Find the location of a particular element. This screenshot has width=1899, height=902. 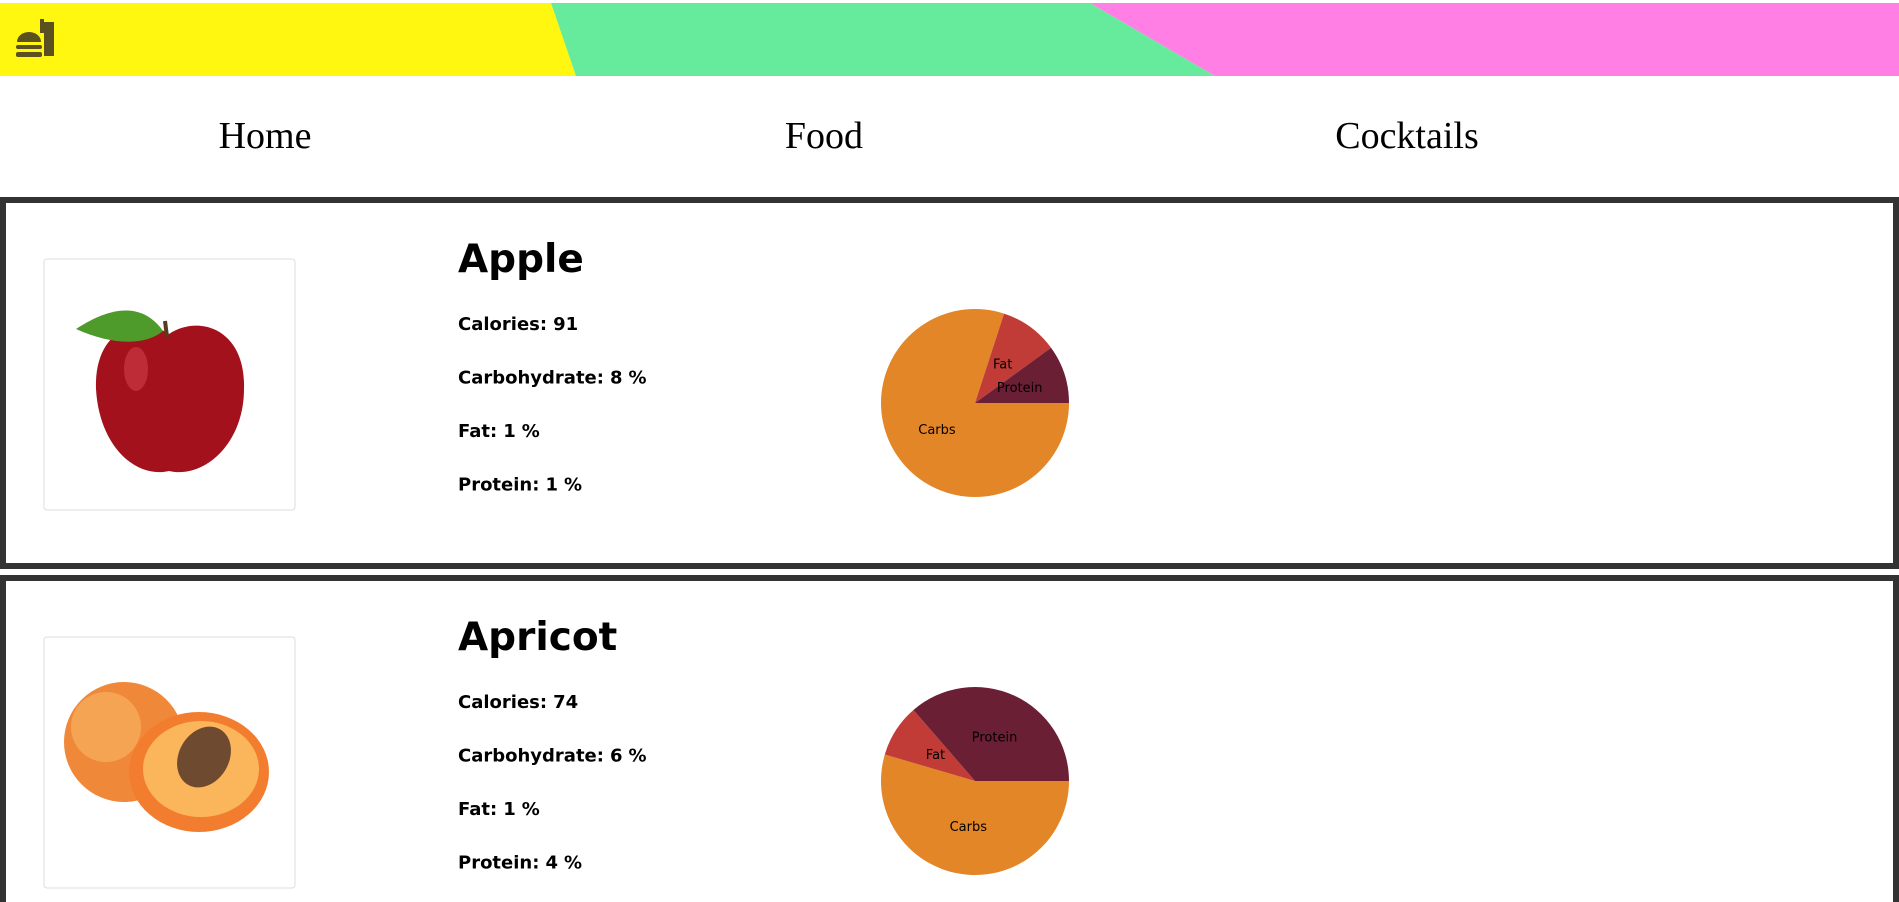

stat-value: 8 is located at coordinates (616, 378).